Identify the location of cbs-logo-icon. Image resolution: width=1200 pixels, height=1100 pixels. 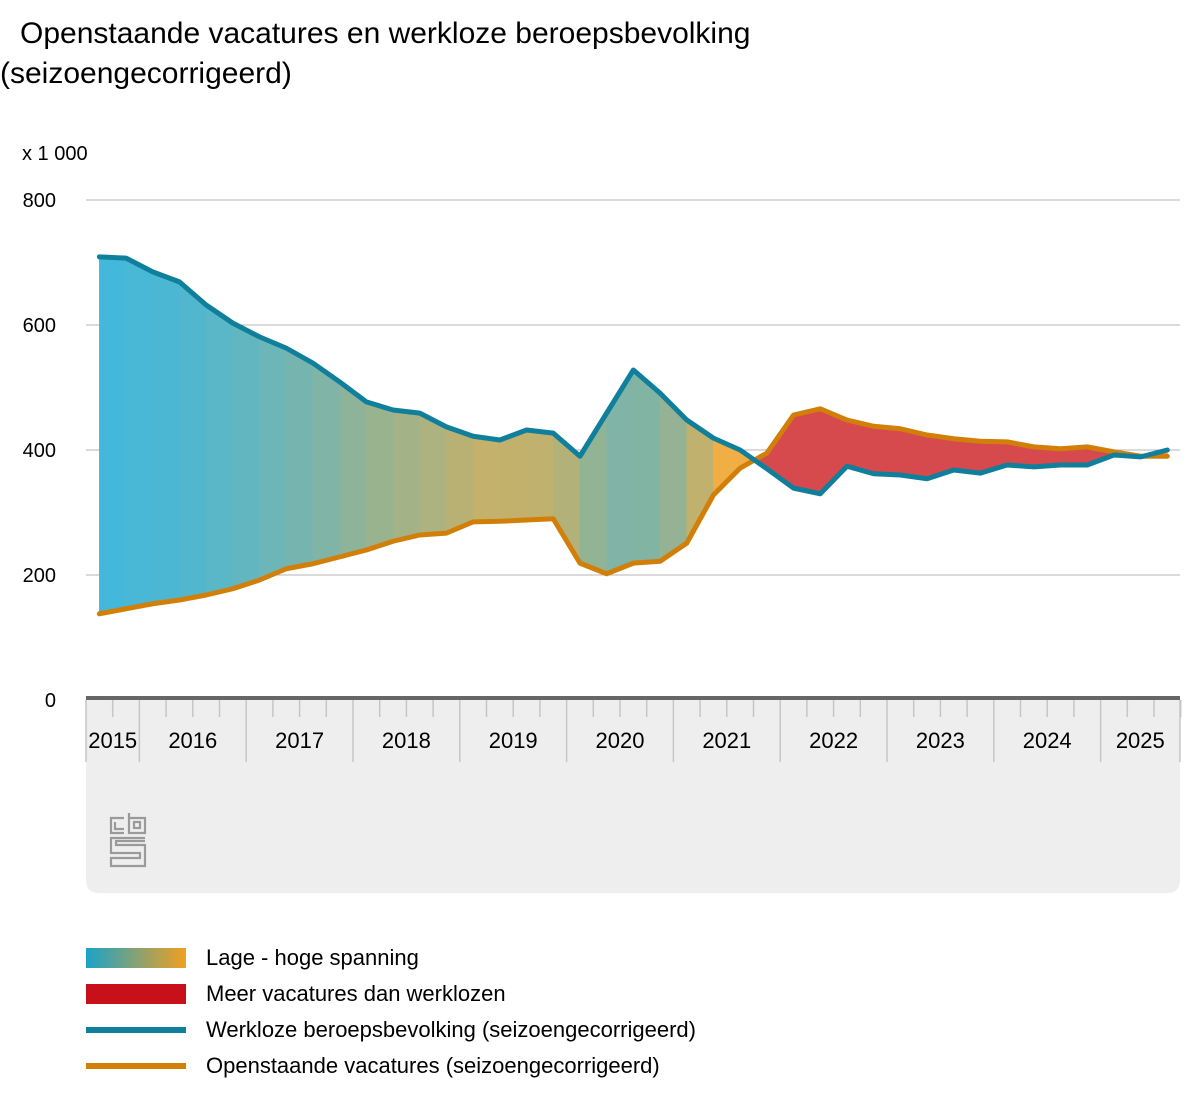
(128, 840).